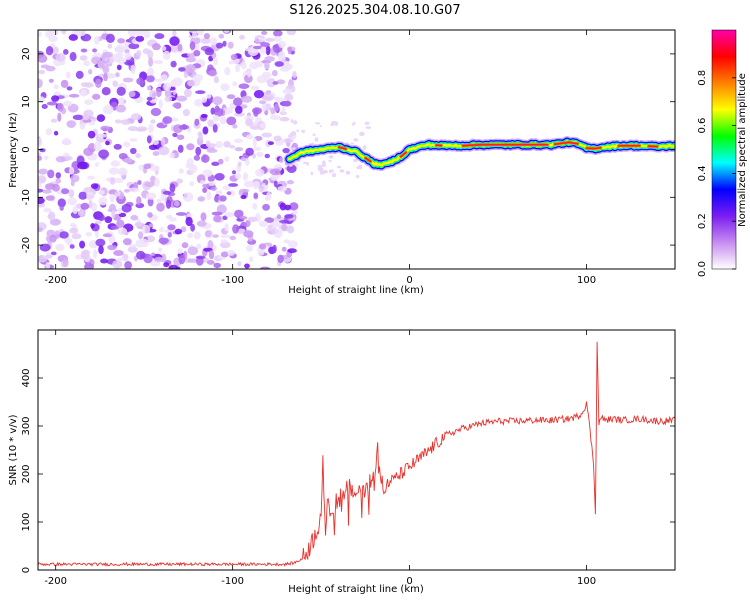  I want to click on snr-xlabel: Height of straight line (km), so click(356, 589).